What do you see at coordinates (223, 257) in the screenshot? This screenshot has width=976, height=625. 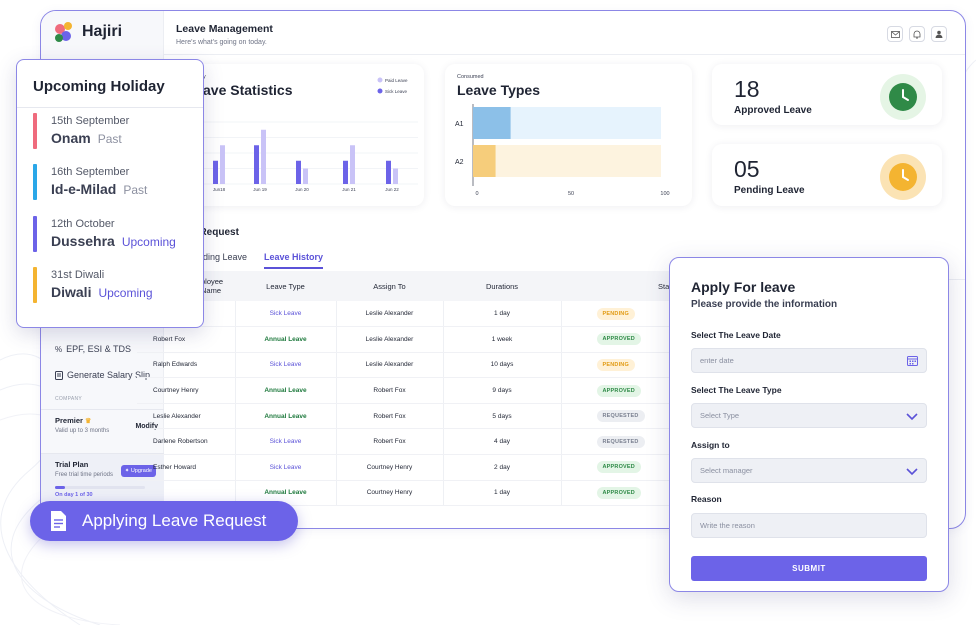 I see `tab-pending-leave: nding Leave` at bounding box center [223, 257].